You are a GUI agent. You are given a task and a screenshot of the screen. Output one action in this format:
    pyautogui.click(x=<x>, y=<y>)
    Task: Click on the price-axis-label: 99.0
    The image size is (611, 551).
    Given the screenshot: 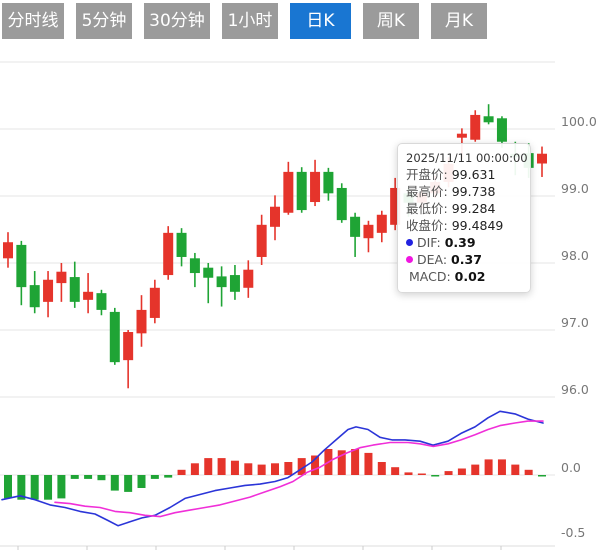 What is the action you would take?
    pyautogui.click(x=575, y=188)
    